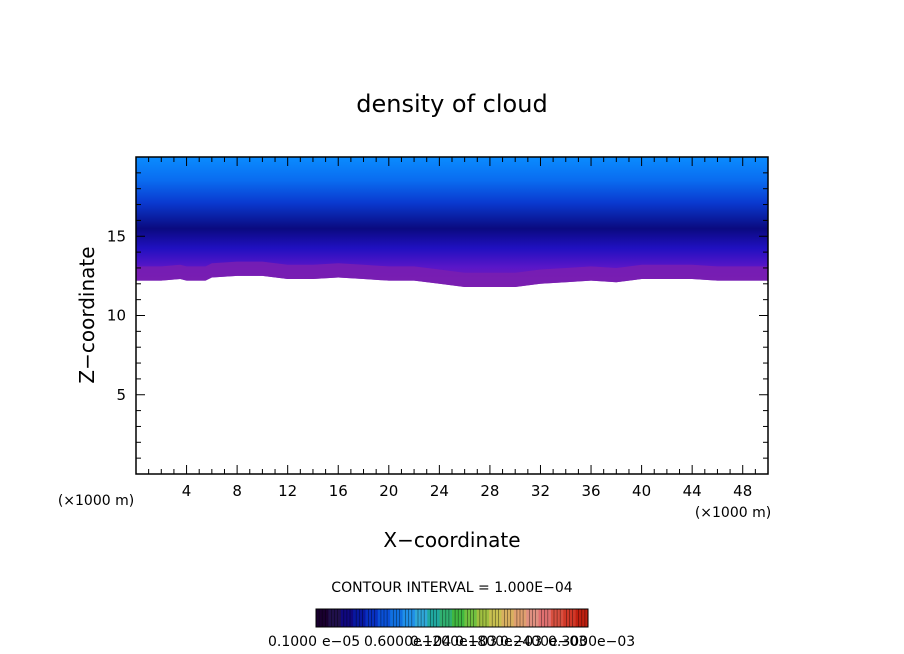 This screenshot has height=654, width=904. What do you see at coordinates (590, 491) in the screenshot?
I see `x-tick-label: 36` at bounding box center [590, 491].